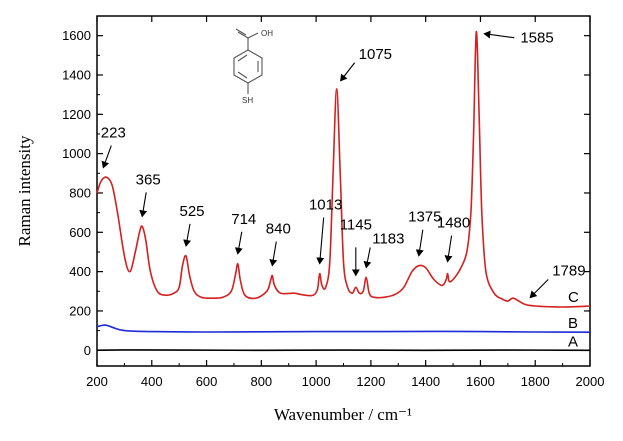 The width and height of the screenshot is (623, 441). Describe the element at coordinates (76, 74) in the screenshot. I see `y-tick-label: 1400` at that location.